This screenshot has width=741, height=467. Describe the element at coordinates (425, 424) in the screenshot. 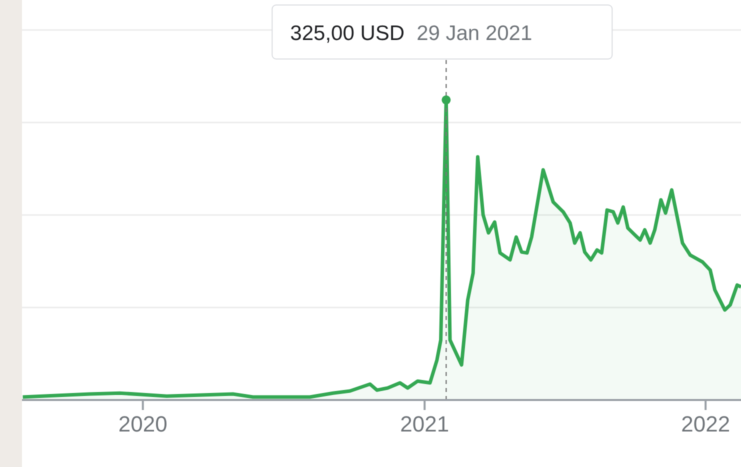

I see `x-tick-label: 2021` at that location.